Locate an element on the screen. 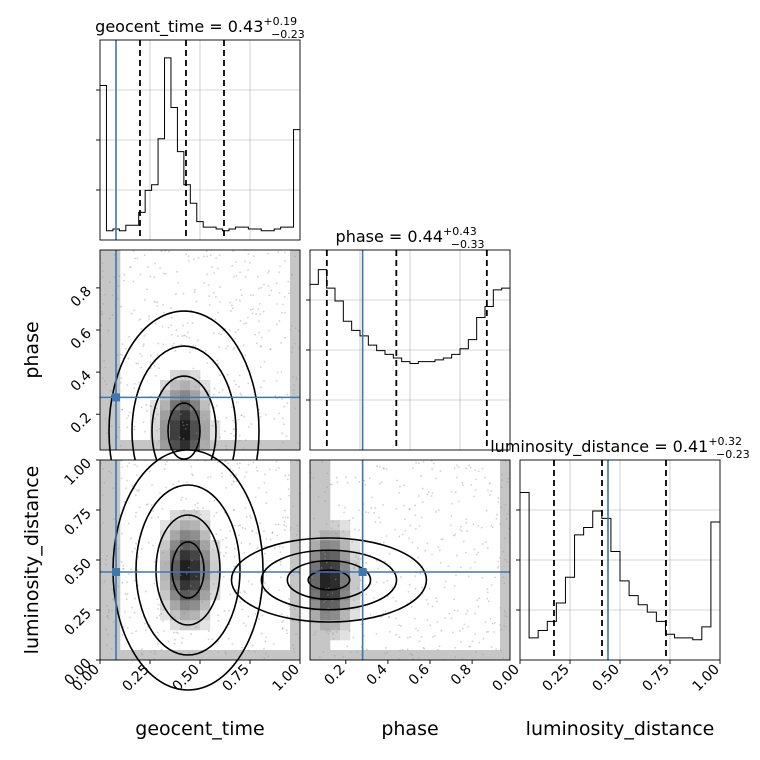 Image resolution: width=760 pixels, height=760 pixels. histogram-geocent_time is located at coordinates (200, 144).